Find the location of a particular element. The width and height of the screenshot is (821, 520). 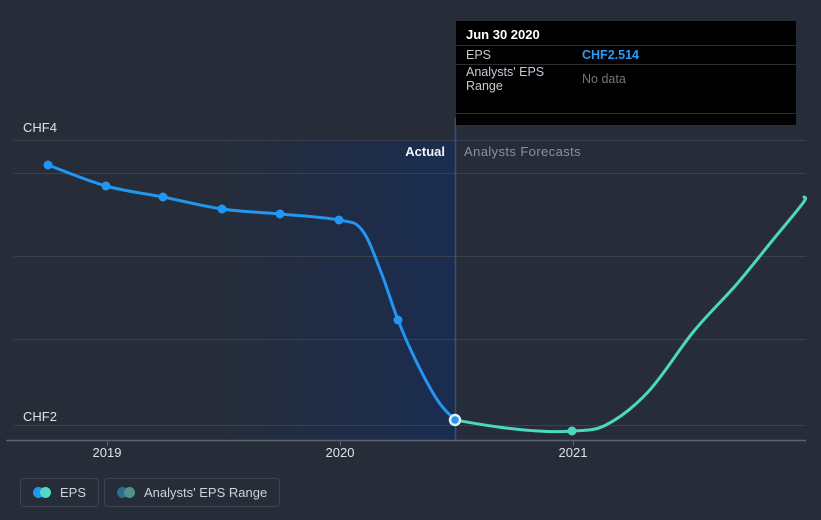

analysts-range-dots-icon is located at coordinates (126, 492).